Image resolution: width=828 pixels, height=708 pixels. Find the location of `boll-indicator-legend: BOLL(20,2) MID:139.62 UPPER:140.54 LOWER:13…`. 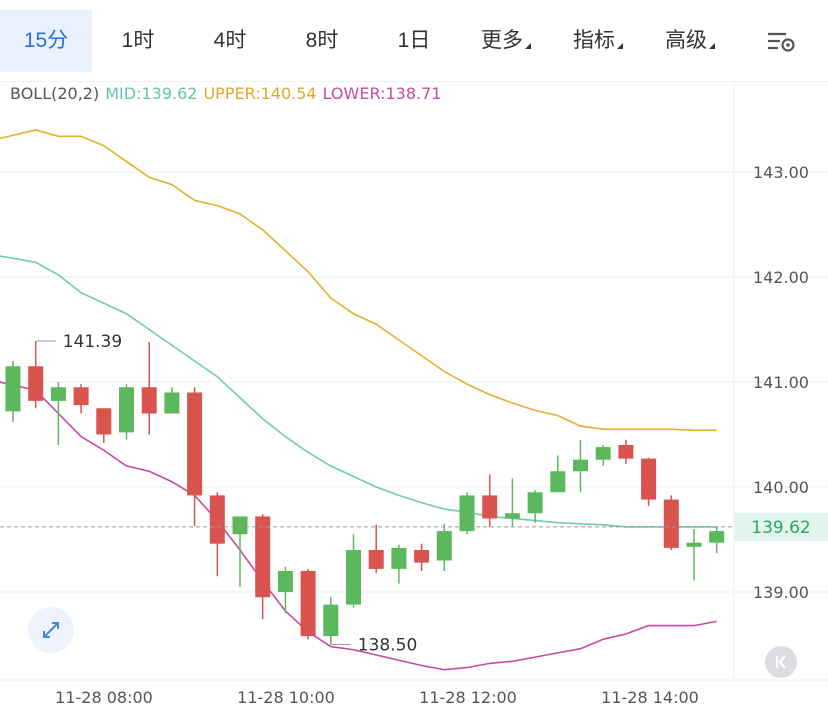

boll-indicator-legend: BOLL(20,2) MID:139.62 UPPER:140.54 LOWER:13… is located at coordinates (228, 95).